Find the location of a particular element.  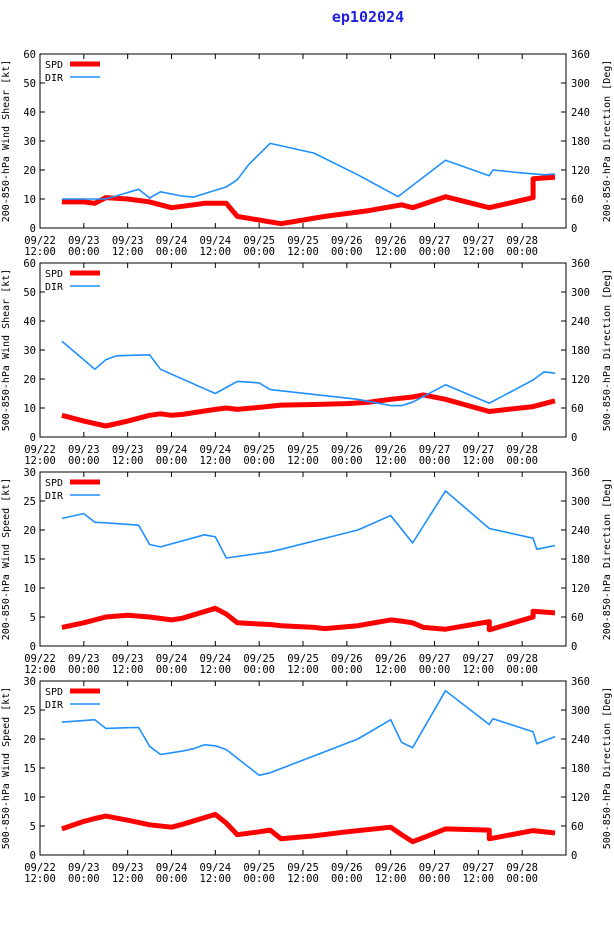

page-title: ep102024 is located at coordinates (368, 17).